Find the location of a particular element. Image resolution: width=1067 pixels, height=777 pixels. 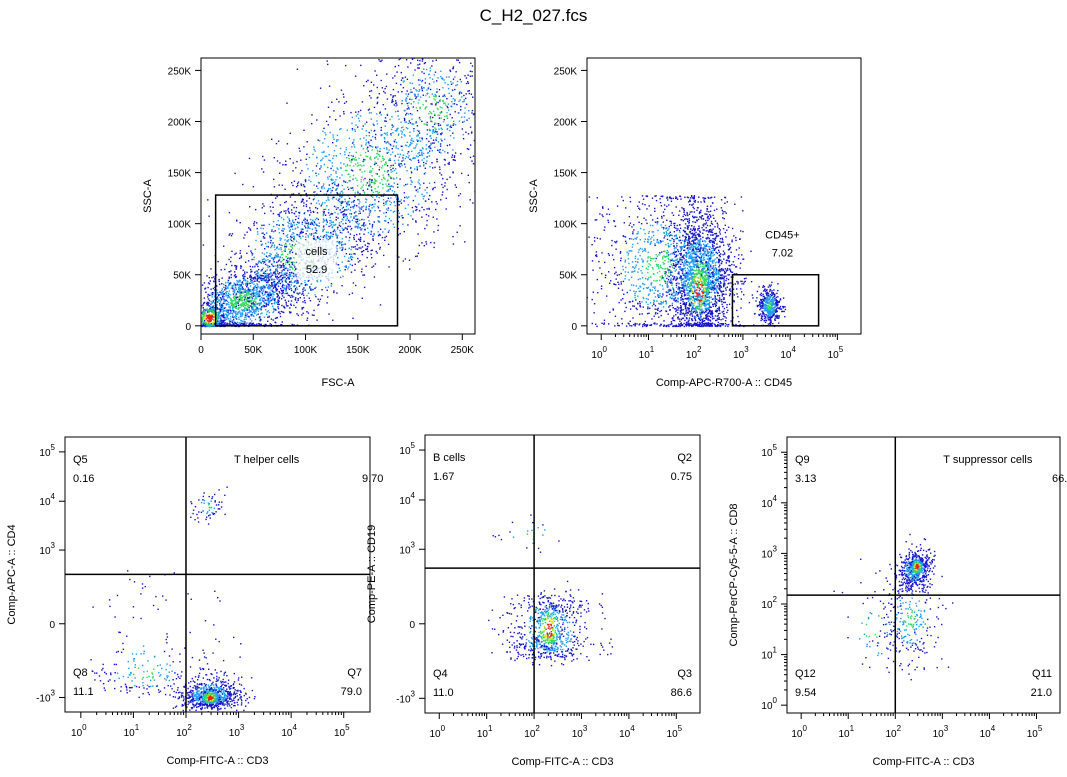

gate-cells is located at coordinates (306, 260).